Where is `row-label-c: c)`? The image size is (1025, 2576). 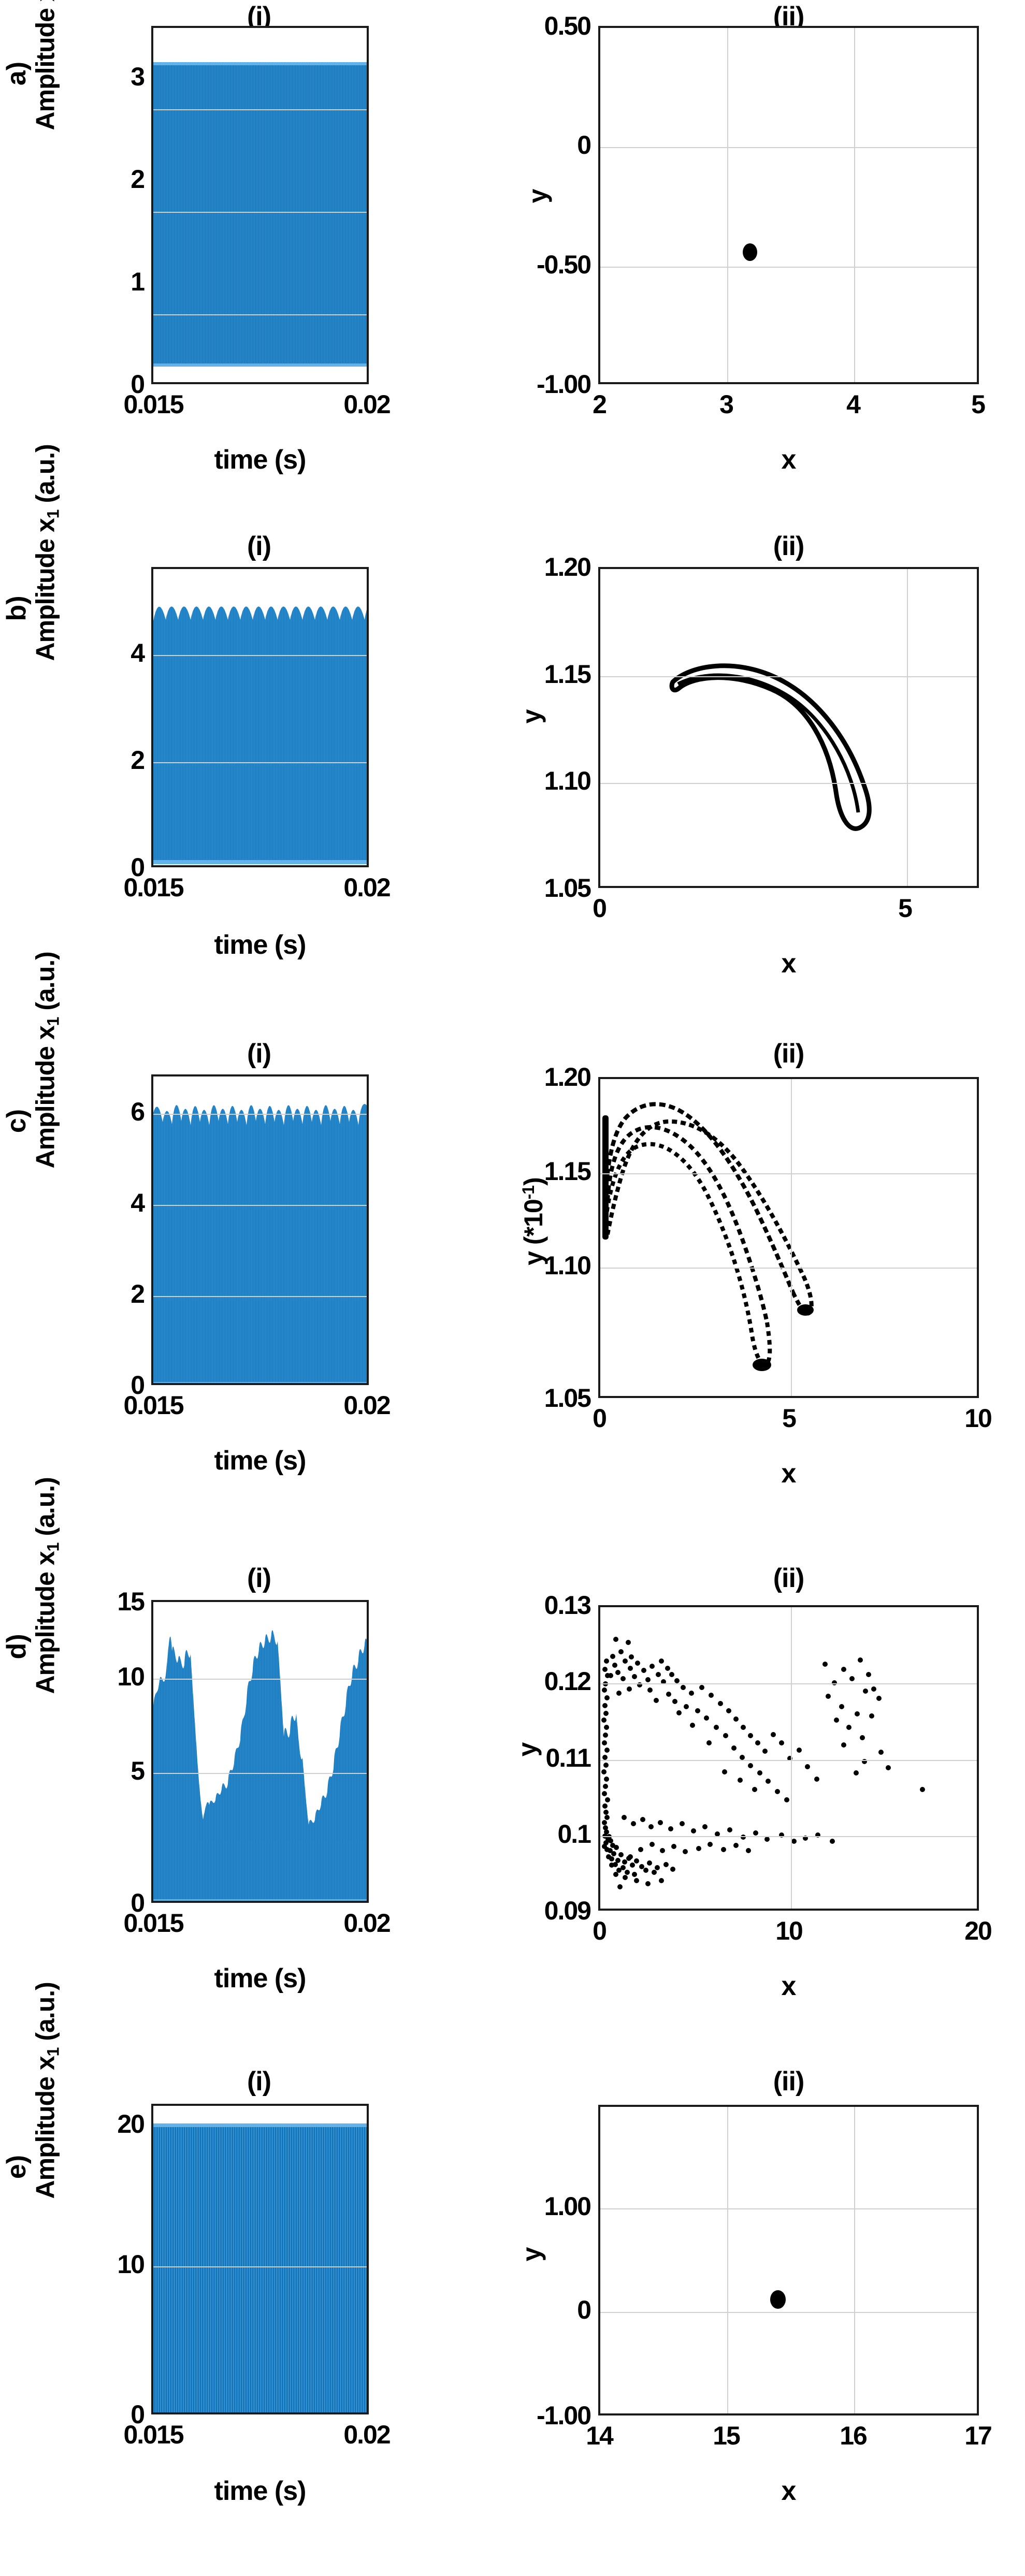
row-label-c: c) is located at coordinates (17, 1121).